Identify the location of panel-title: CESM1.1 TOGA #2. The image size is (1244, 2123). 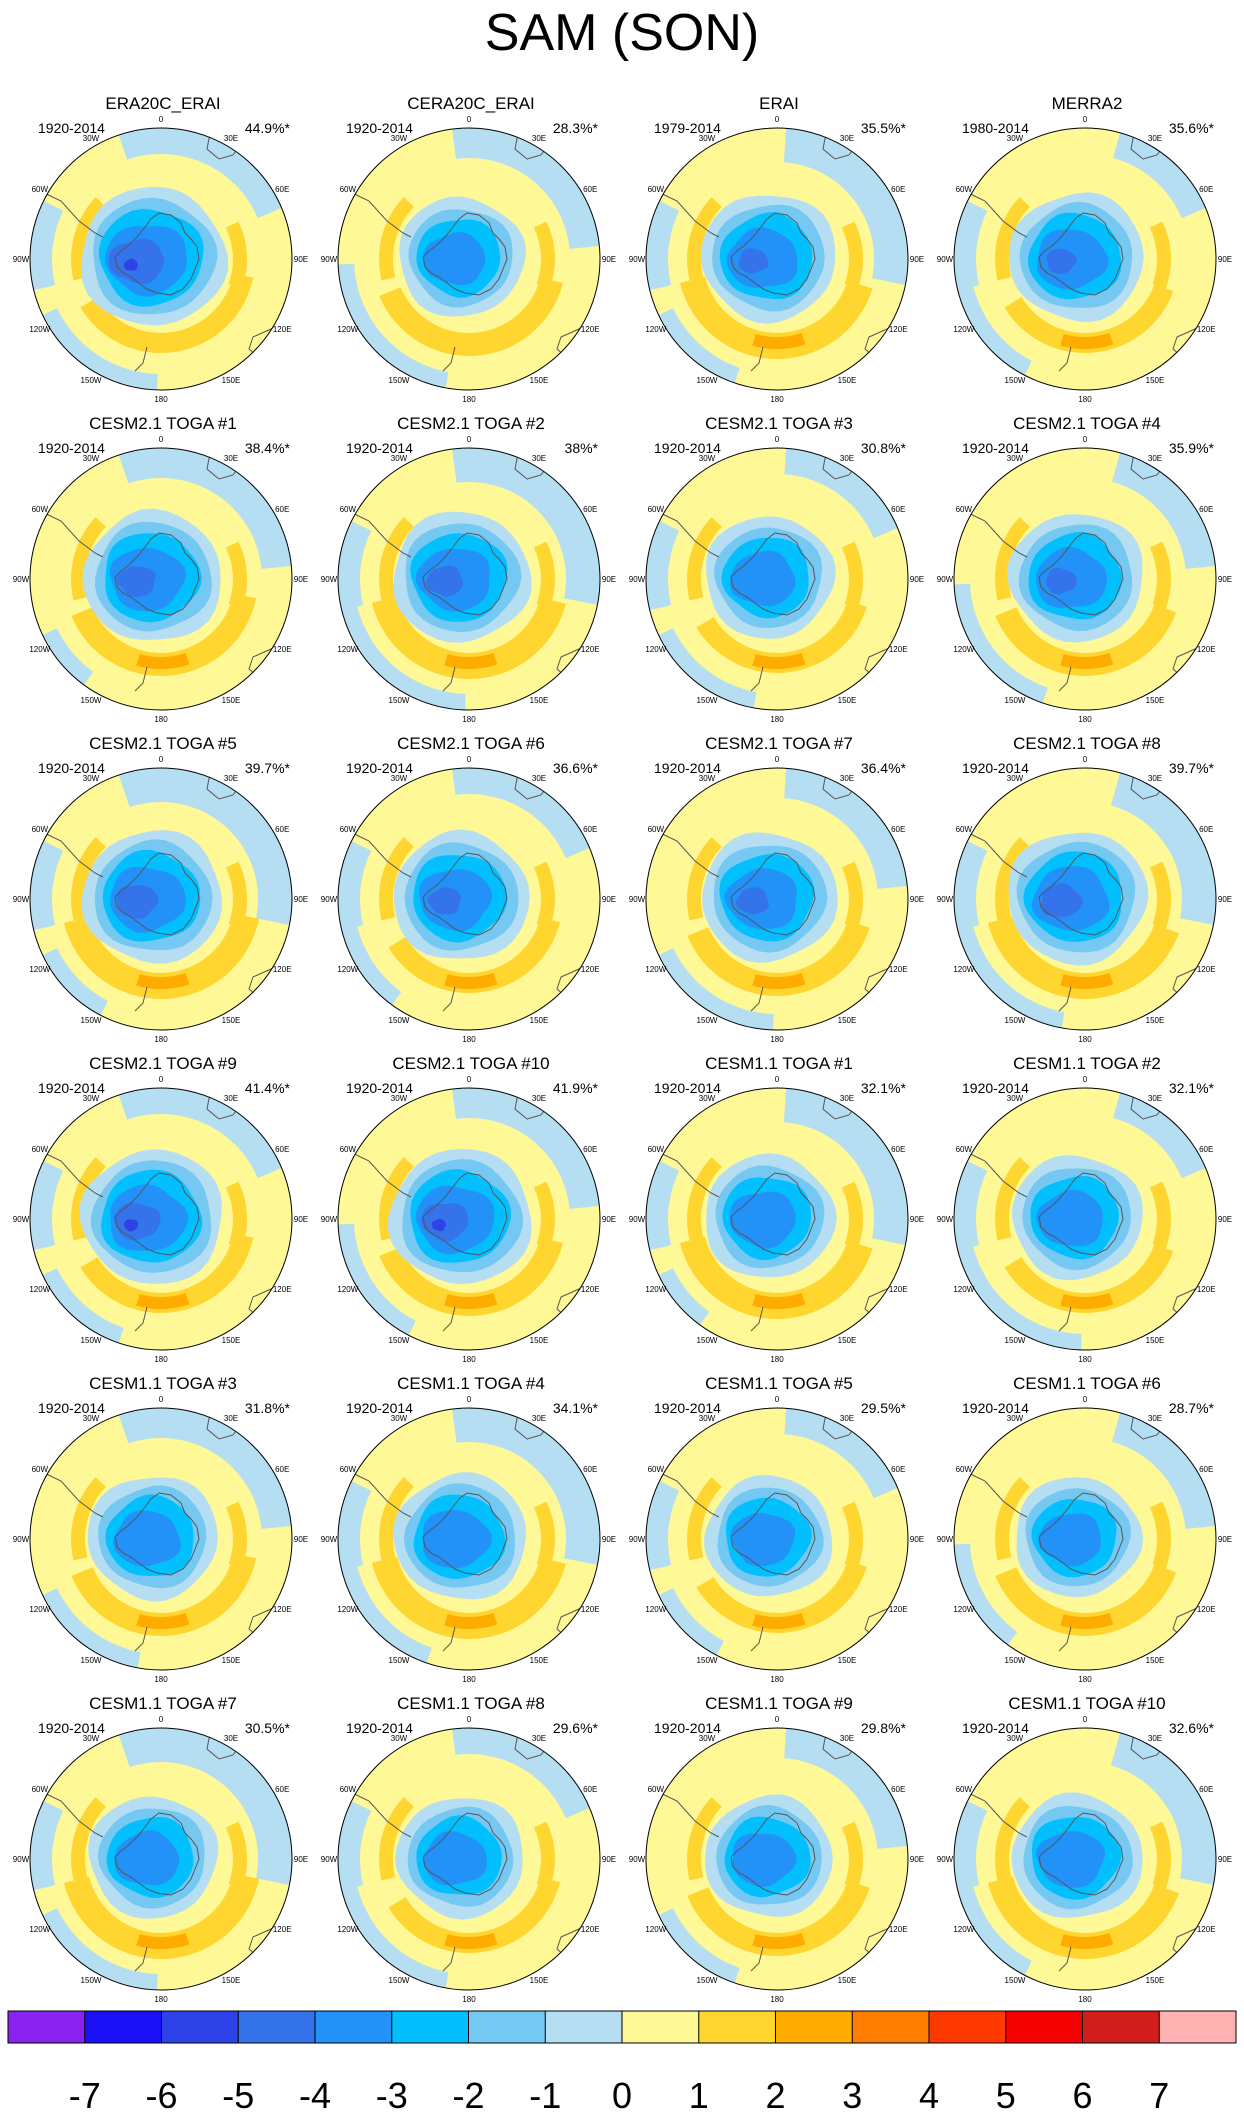
(1087, 1063).